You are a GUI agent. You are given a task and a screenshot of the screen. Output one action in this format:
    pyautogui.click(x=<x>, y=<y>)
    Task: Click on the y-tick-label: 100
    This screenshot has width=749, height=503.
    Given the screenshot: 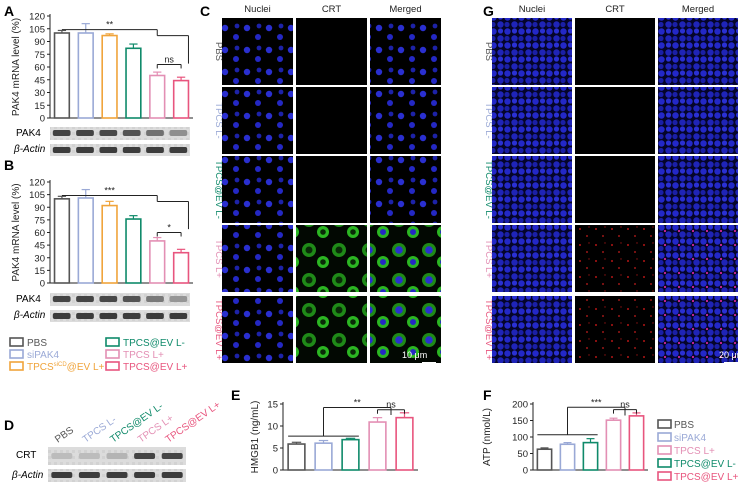 What is the action you would take?
    pyautogui.click(x=520, y=438)
    